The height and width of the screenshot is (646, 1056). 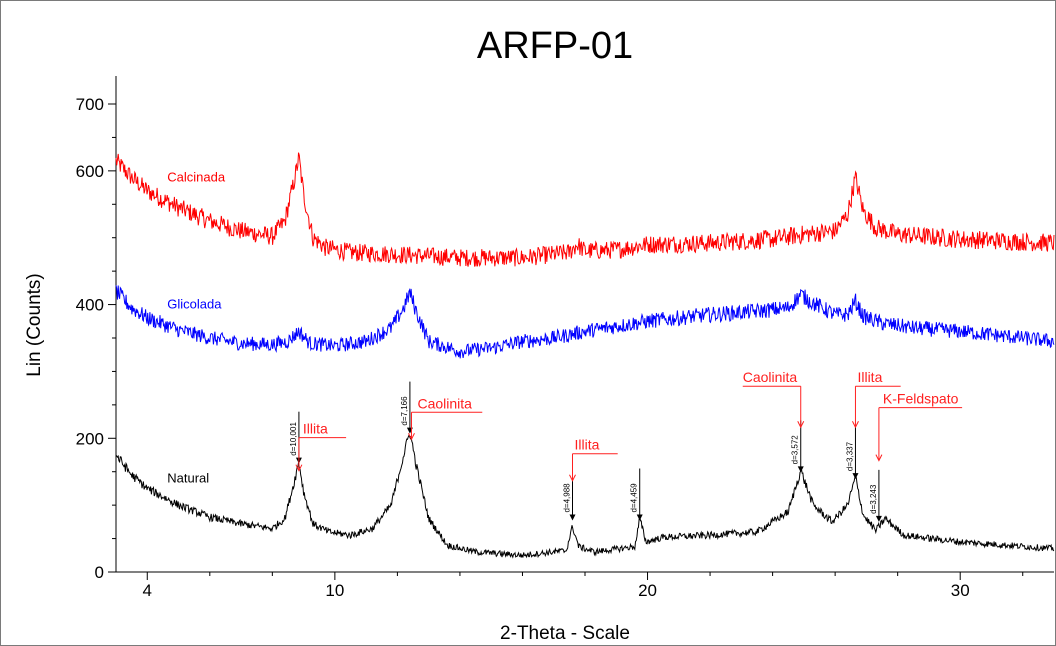 What do you see at coordinates (334, 590) in the screenshot?
I see `x-tick-label: 10` at bounding box center [334, 590].